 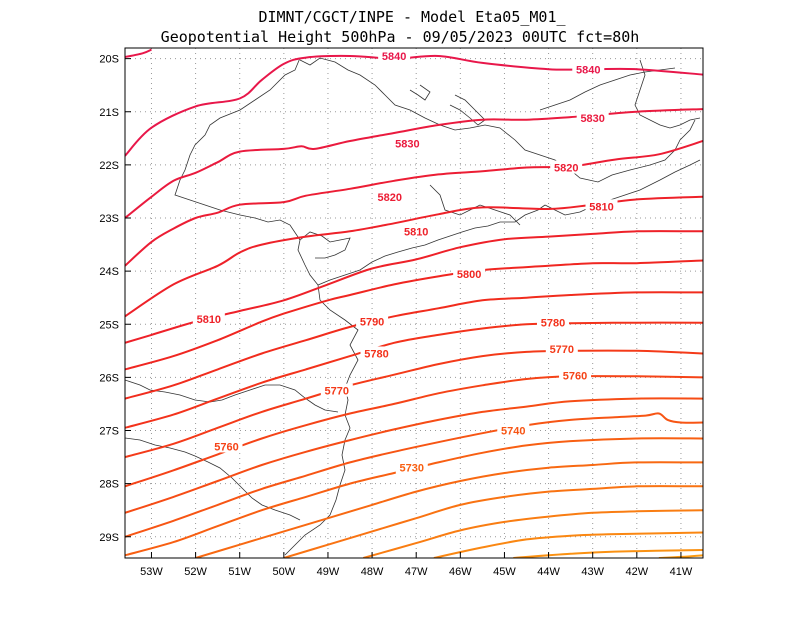 What do you see at coordinates (109, 113) in the screenshot?
I see `y-tick-label: 21S` at bounding box center [109, 113].